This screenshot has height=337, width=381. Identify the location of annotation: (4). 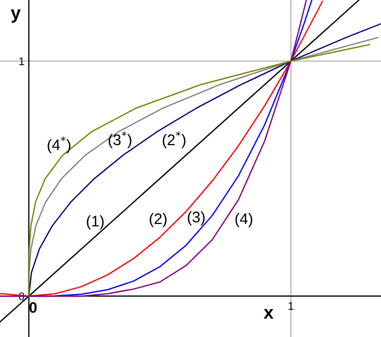
(243, 220).